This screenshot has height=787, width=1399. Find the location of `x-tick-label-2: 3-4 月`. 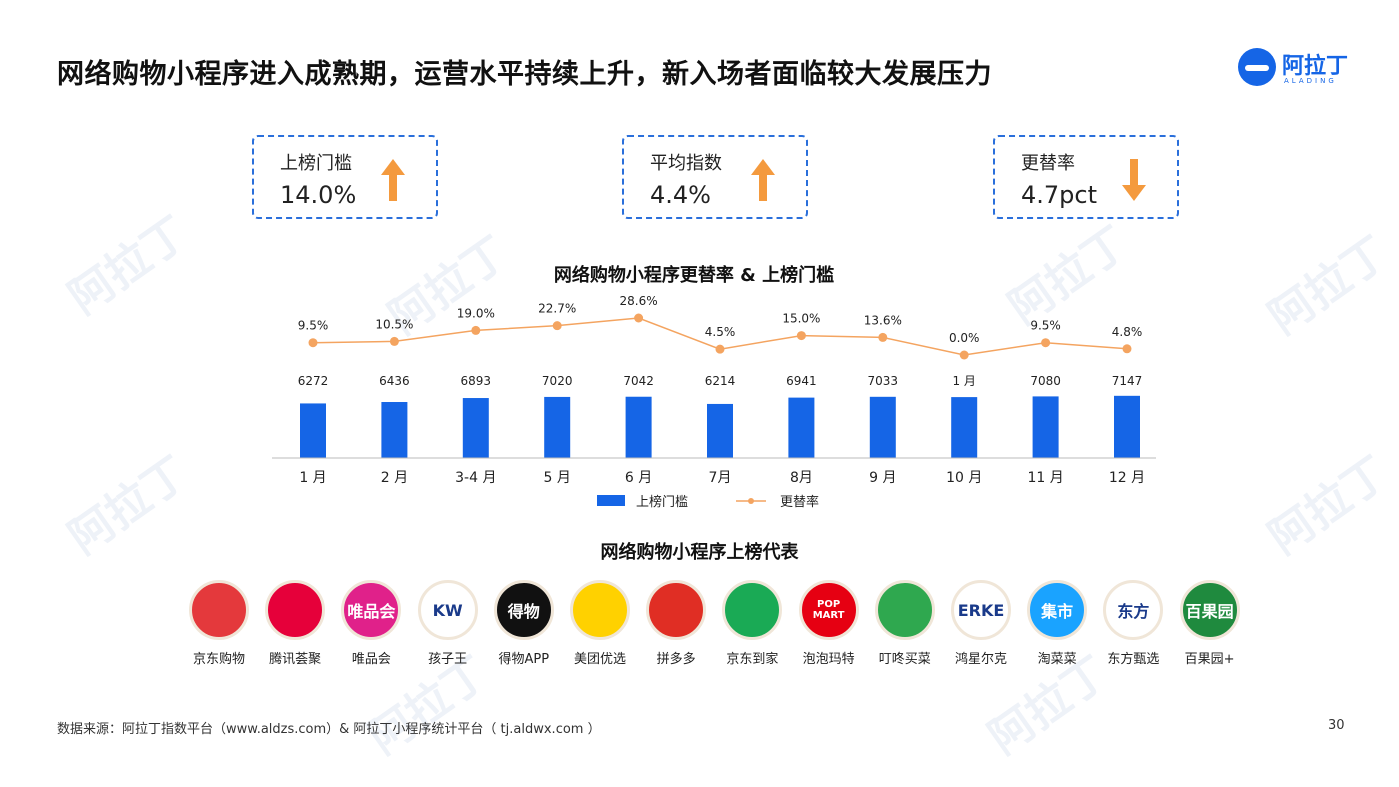

x-tick-label-2: 3-4 月 is located at coordinates (475, 478).